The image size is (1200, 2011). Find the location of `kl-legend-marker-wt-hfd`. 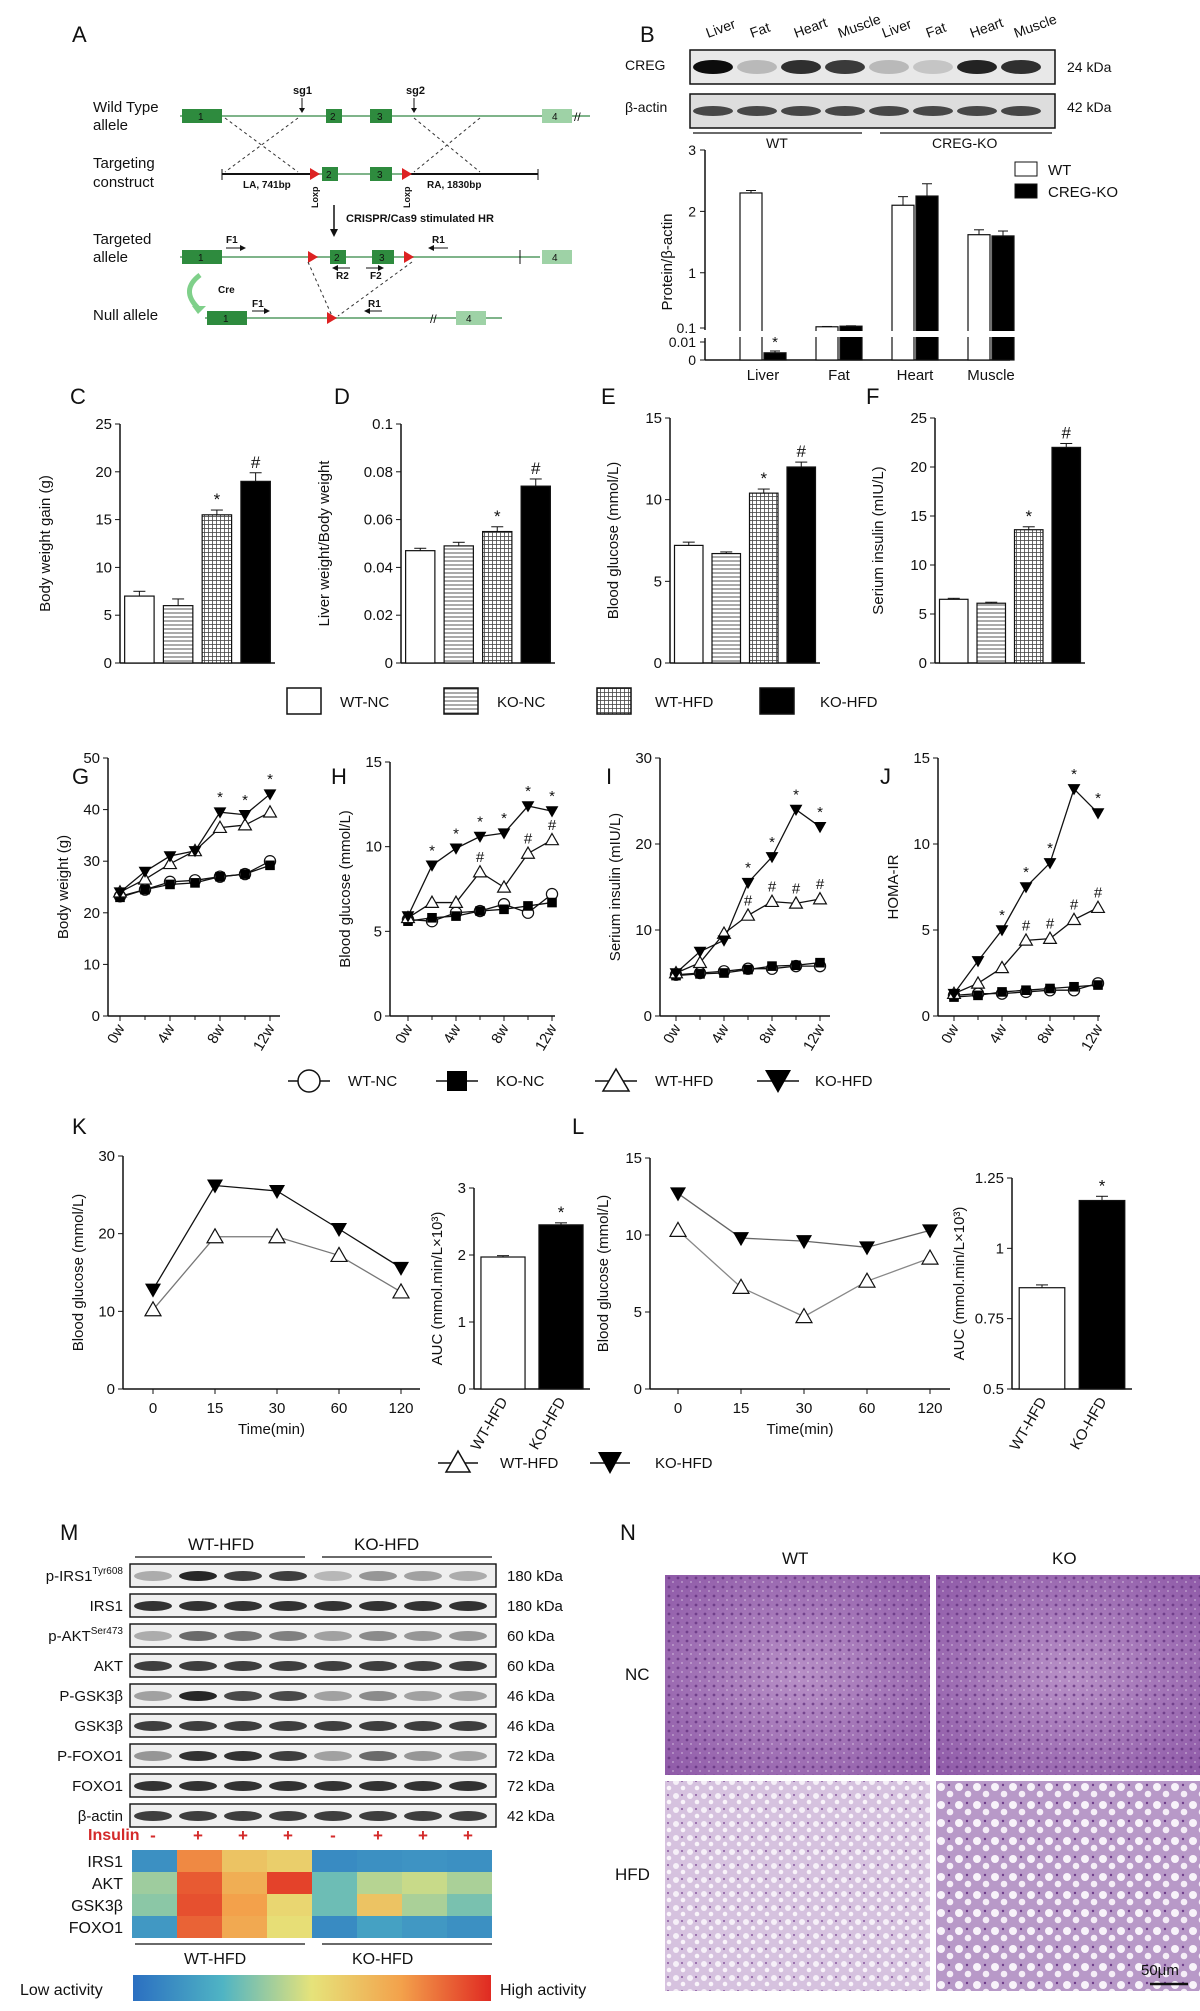

kl-legend-marker-wt-hfd is located at coordinates (458, 1461).